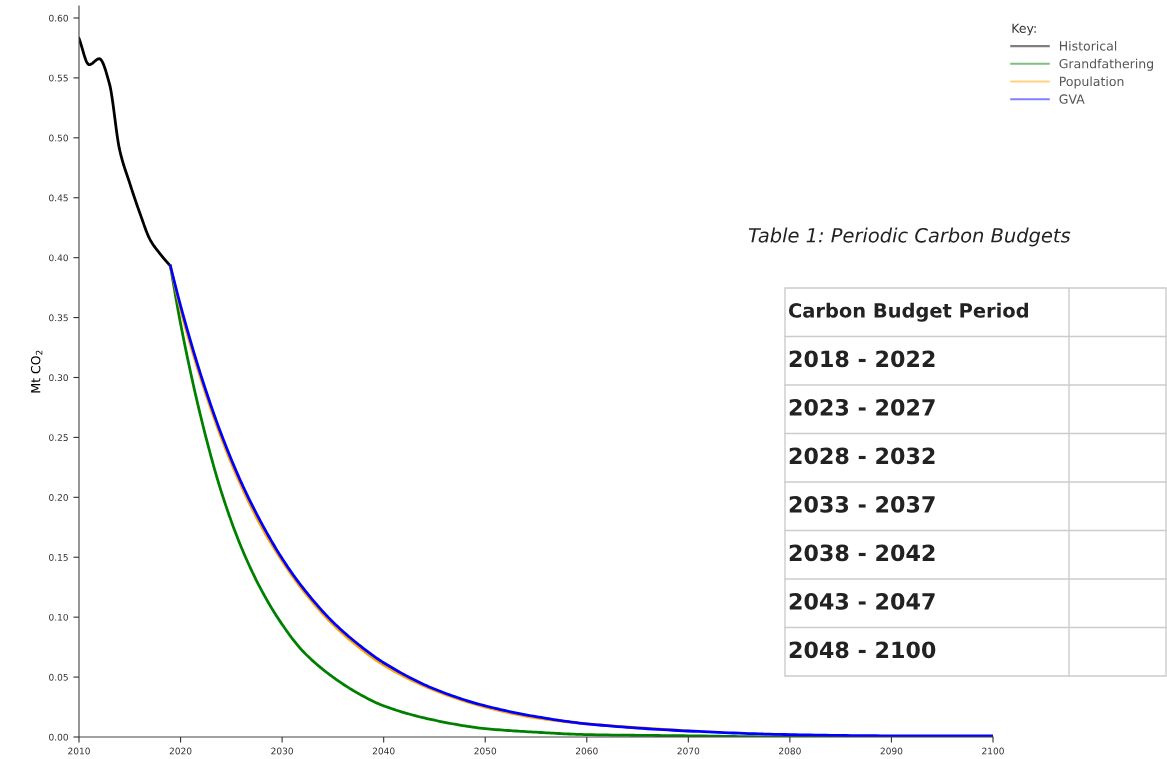  Describe the element at coordinates (58, 737) in the screenshot. I see `y-tick-label: 0.00` at that location.